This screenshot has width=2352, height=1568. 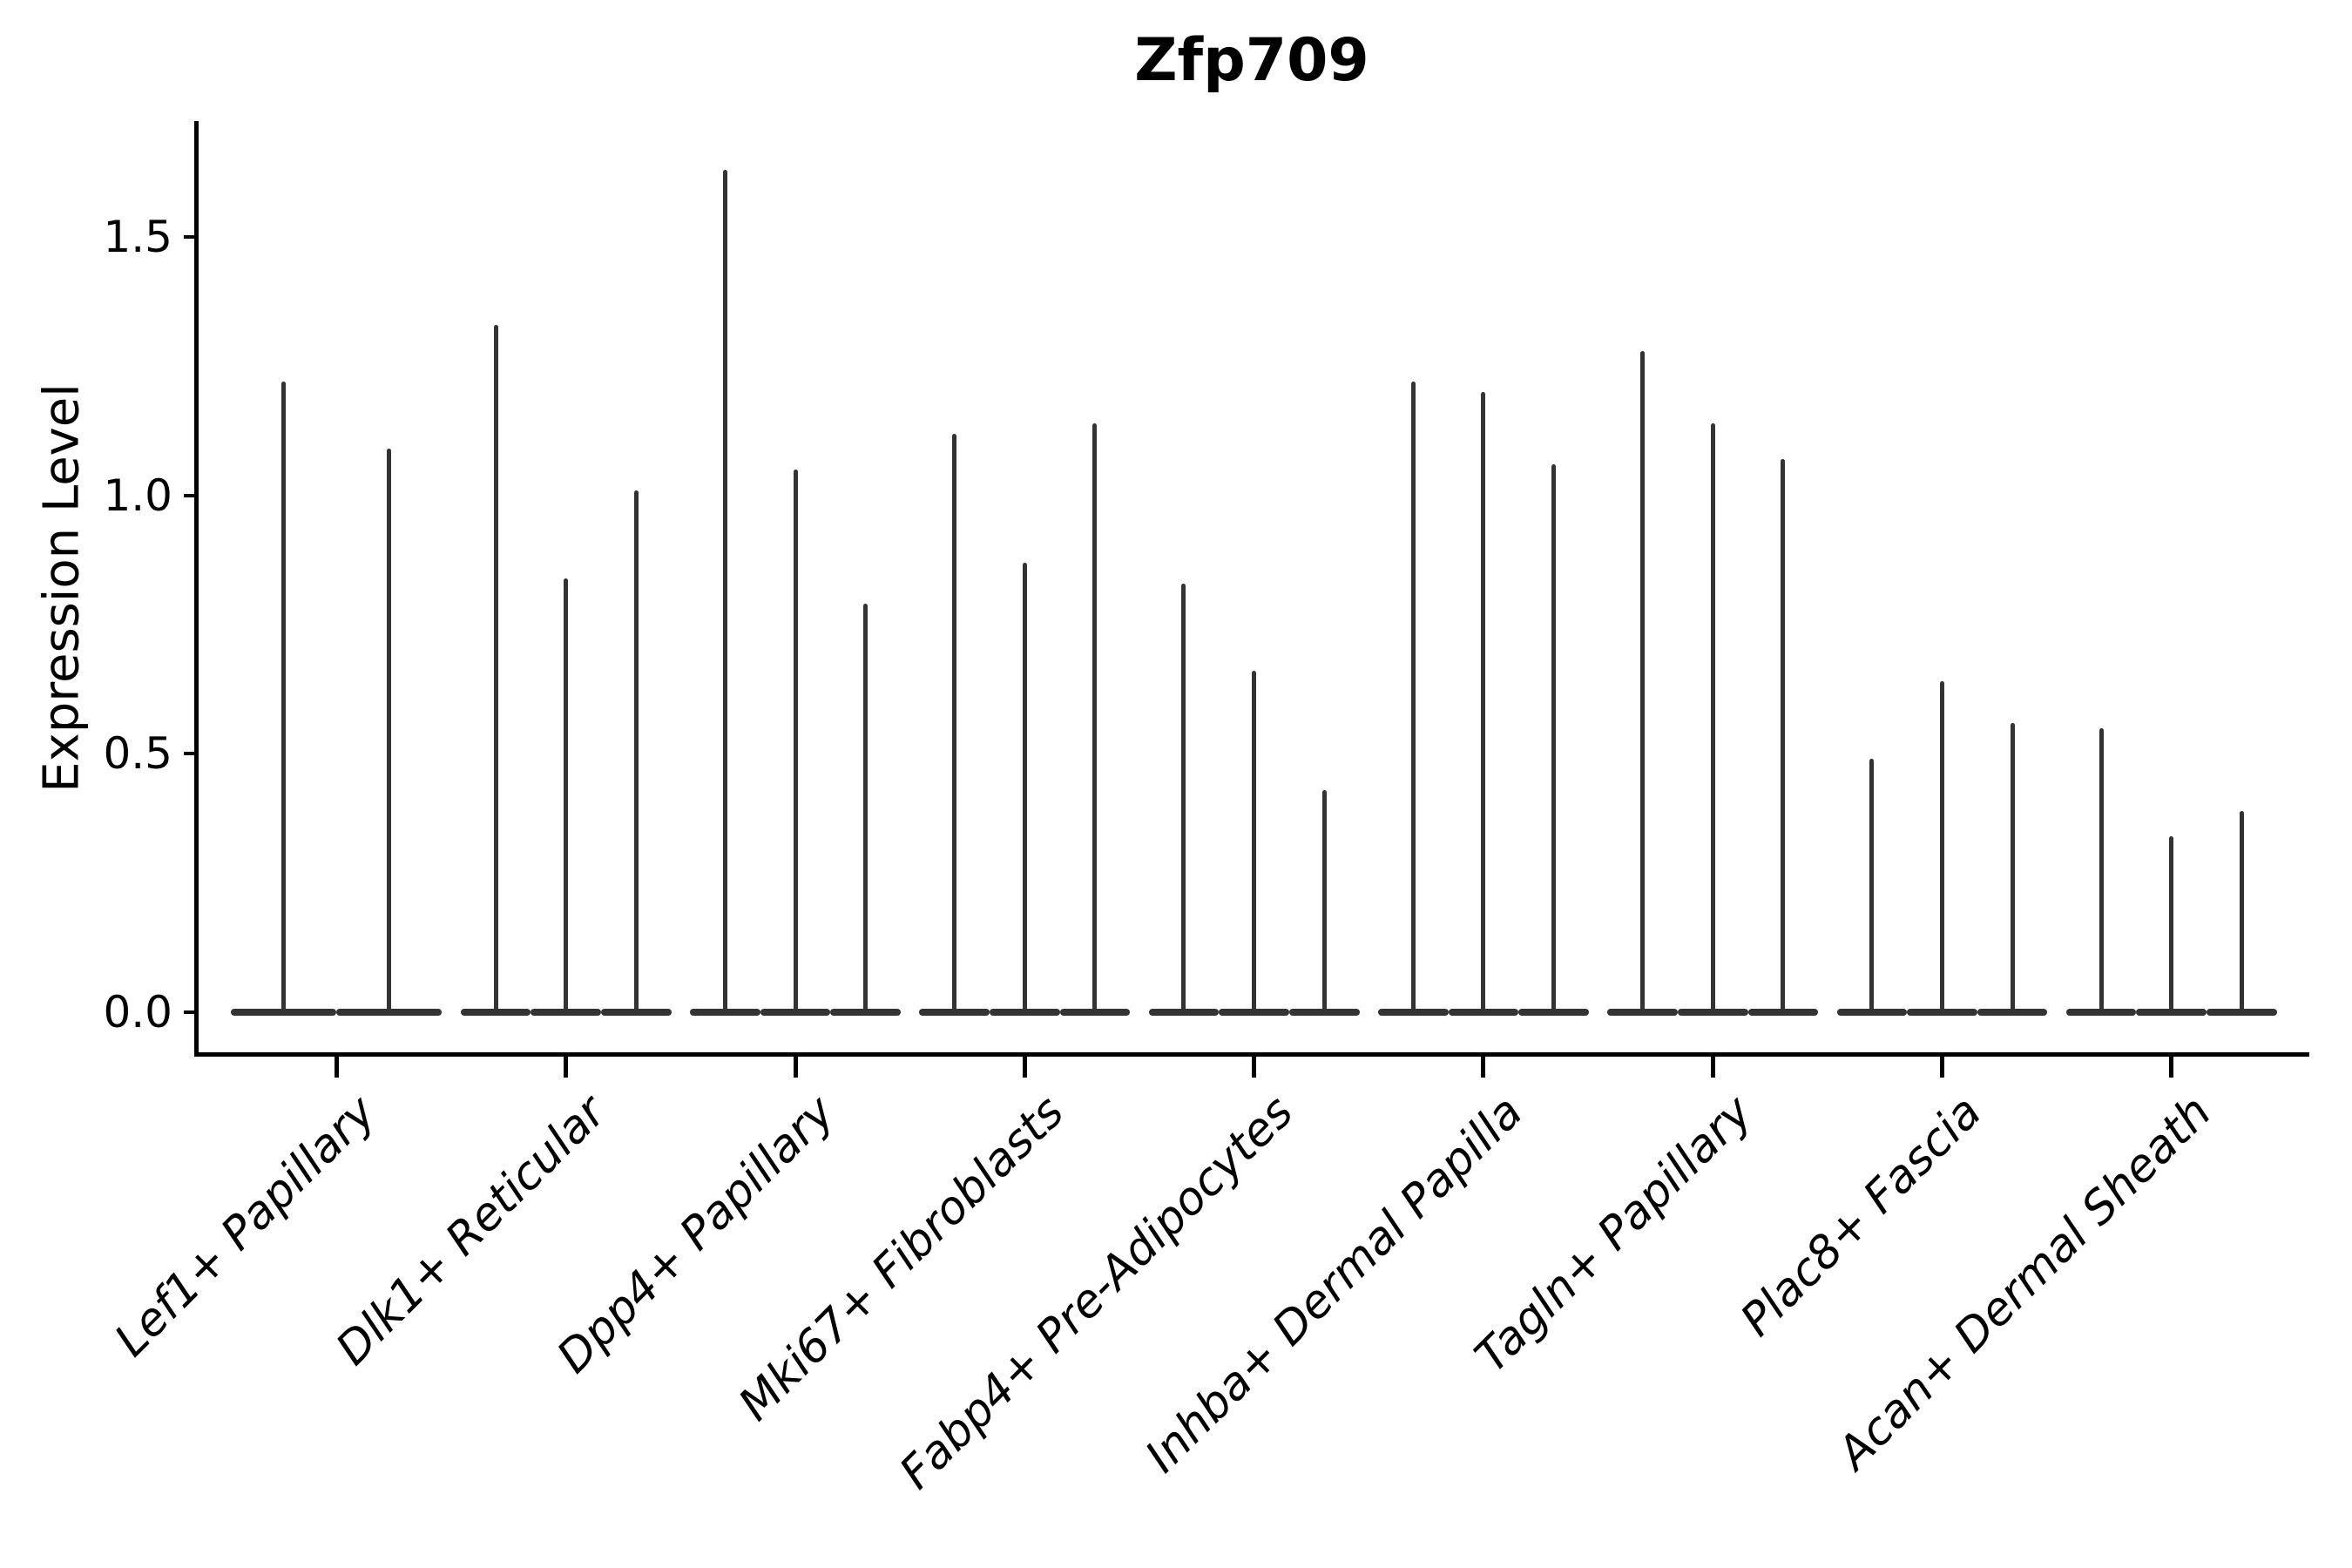 What do you see at coordinates (137, 495) in the screenshot?
I see `y-tick-label: 1.0` at bounding box center [137, 495].